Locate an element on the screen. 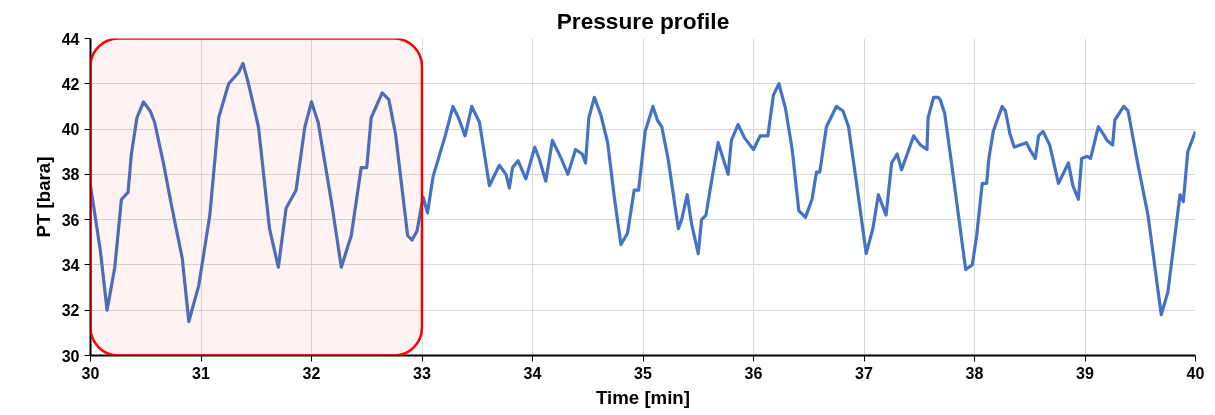  chart-title: Pressure profile is located at coordinates (643, 20).